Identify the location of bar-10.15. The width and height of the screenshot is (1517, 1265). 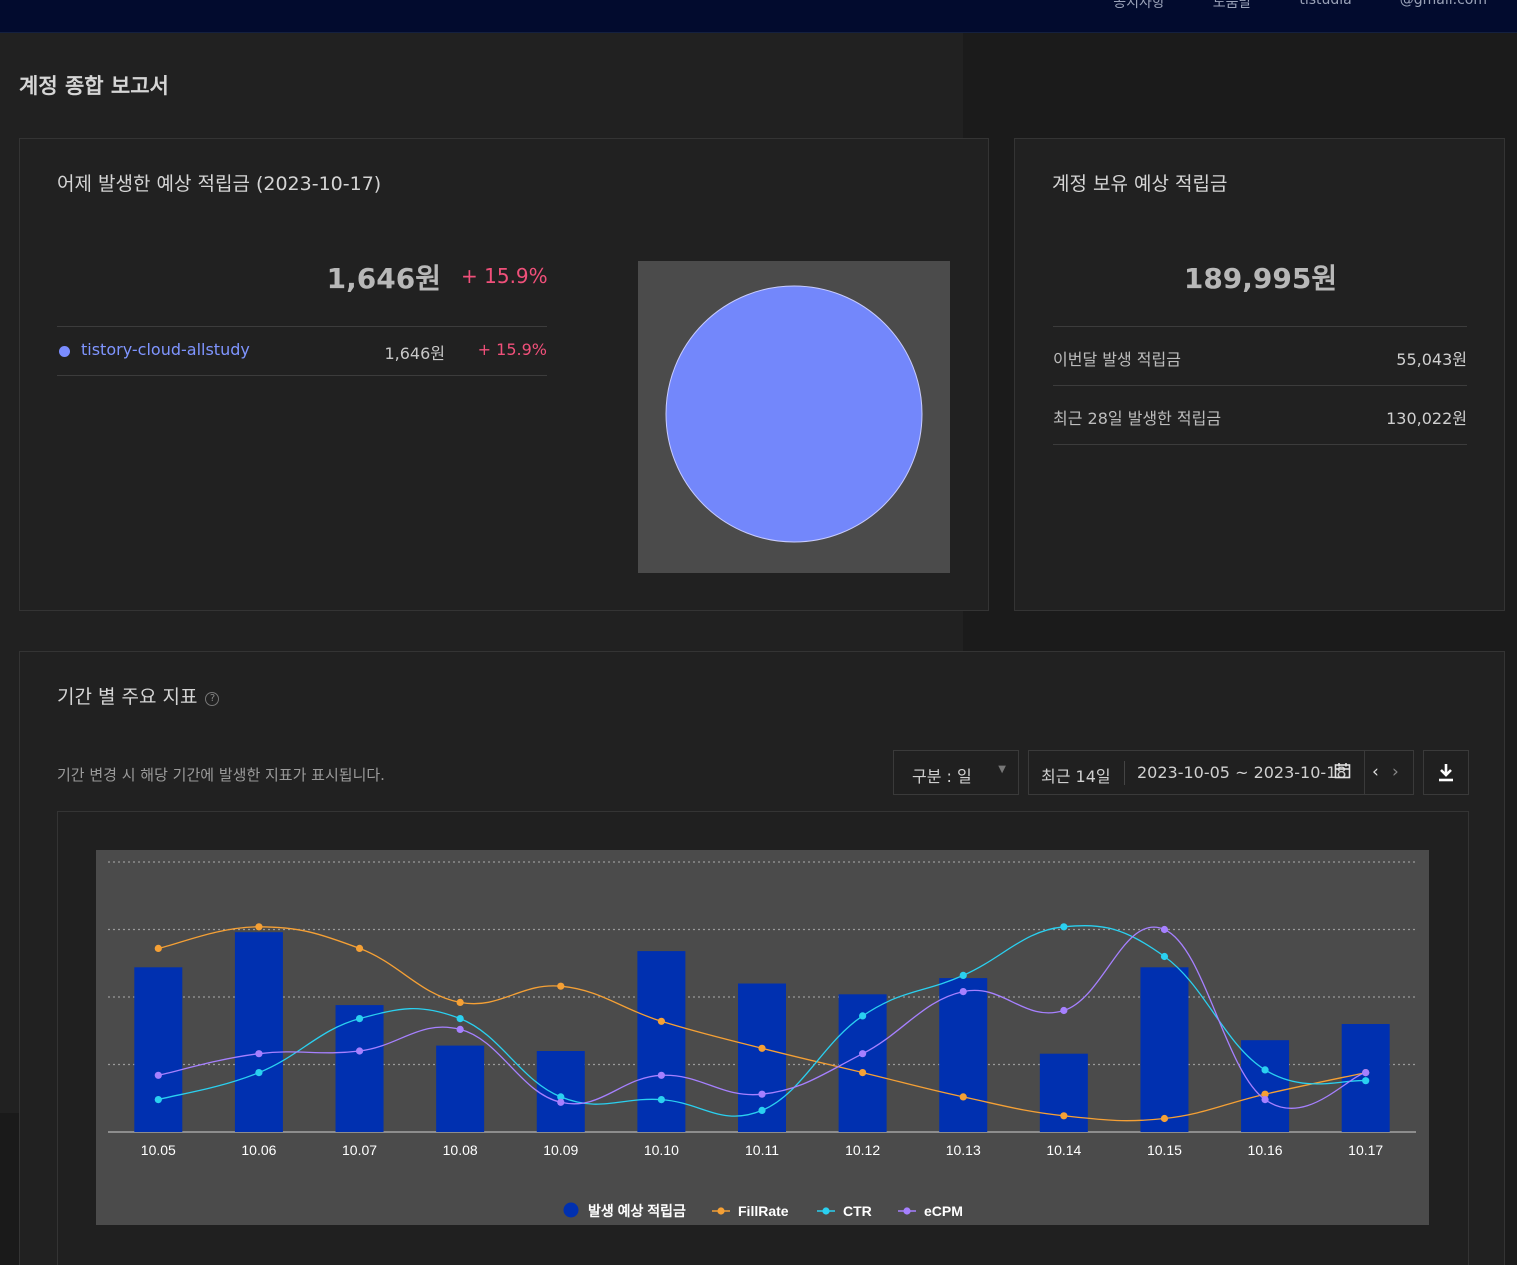
(1164, 1049).